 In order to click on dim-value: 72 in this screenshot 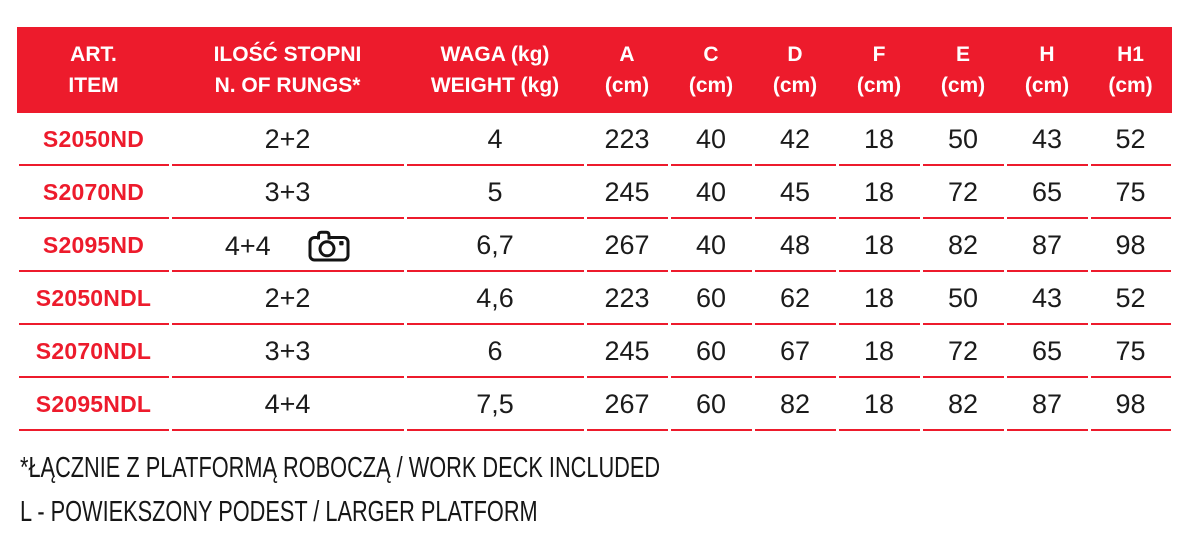, I will do `click(963, 351)`.